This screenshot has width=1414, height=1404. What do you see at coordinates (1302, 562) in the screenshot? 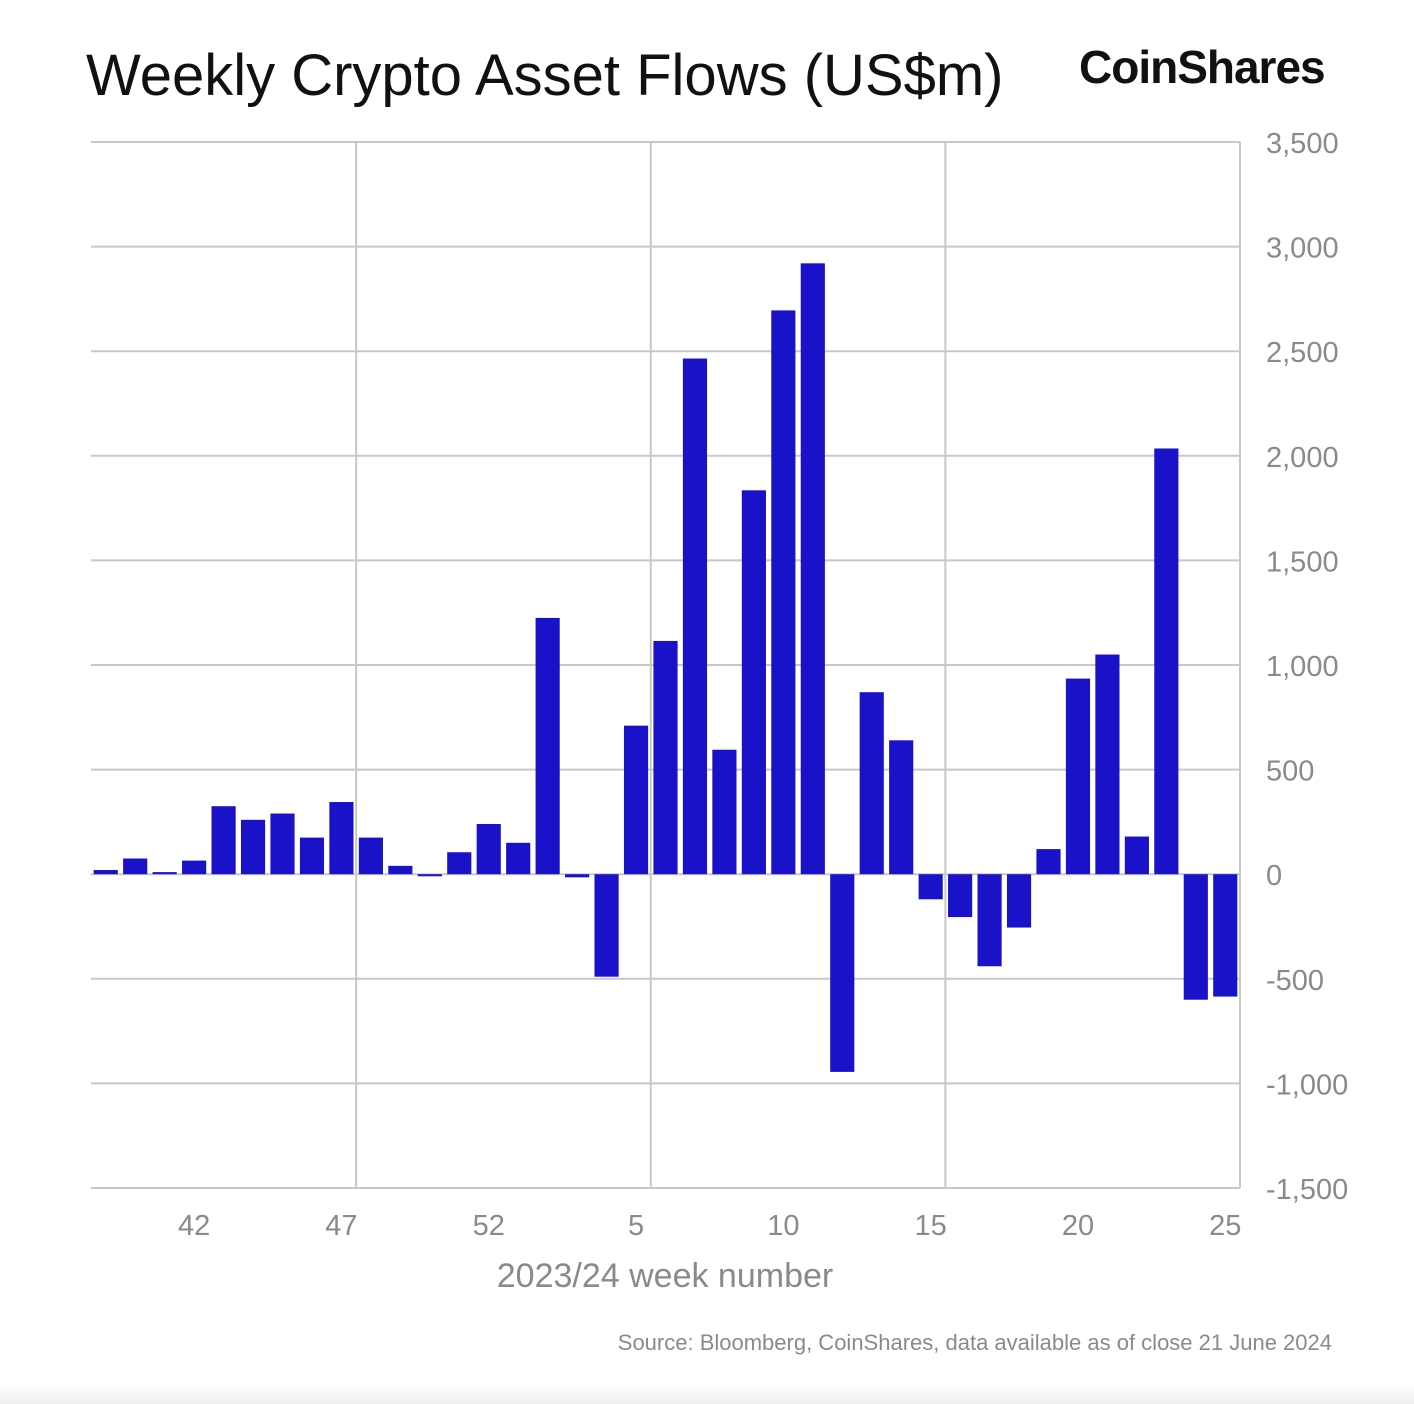
I see `y-tick-label: 1,500` at bounding box center [1302, 562].